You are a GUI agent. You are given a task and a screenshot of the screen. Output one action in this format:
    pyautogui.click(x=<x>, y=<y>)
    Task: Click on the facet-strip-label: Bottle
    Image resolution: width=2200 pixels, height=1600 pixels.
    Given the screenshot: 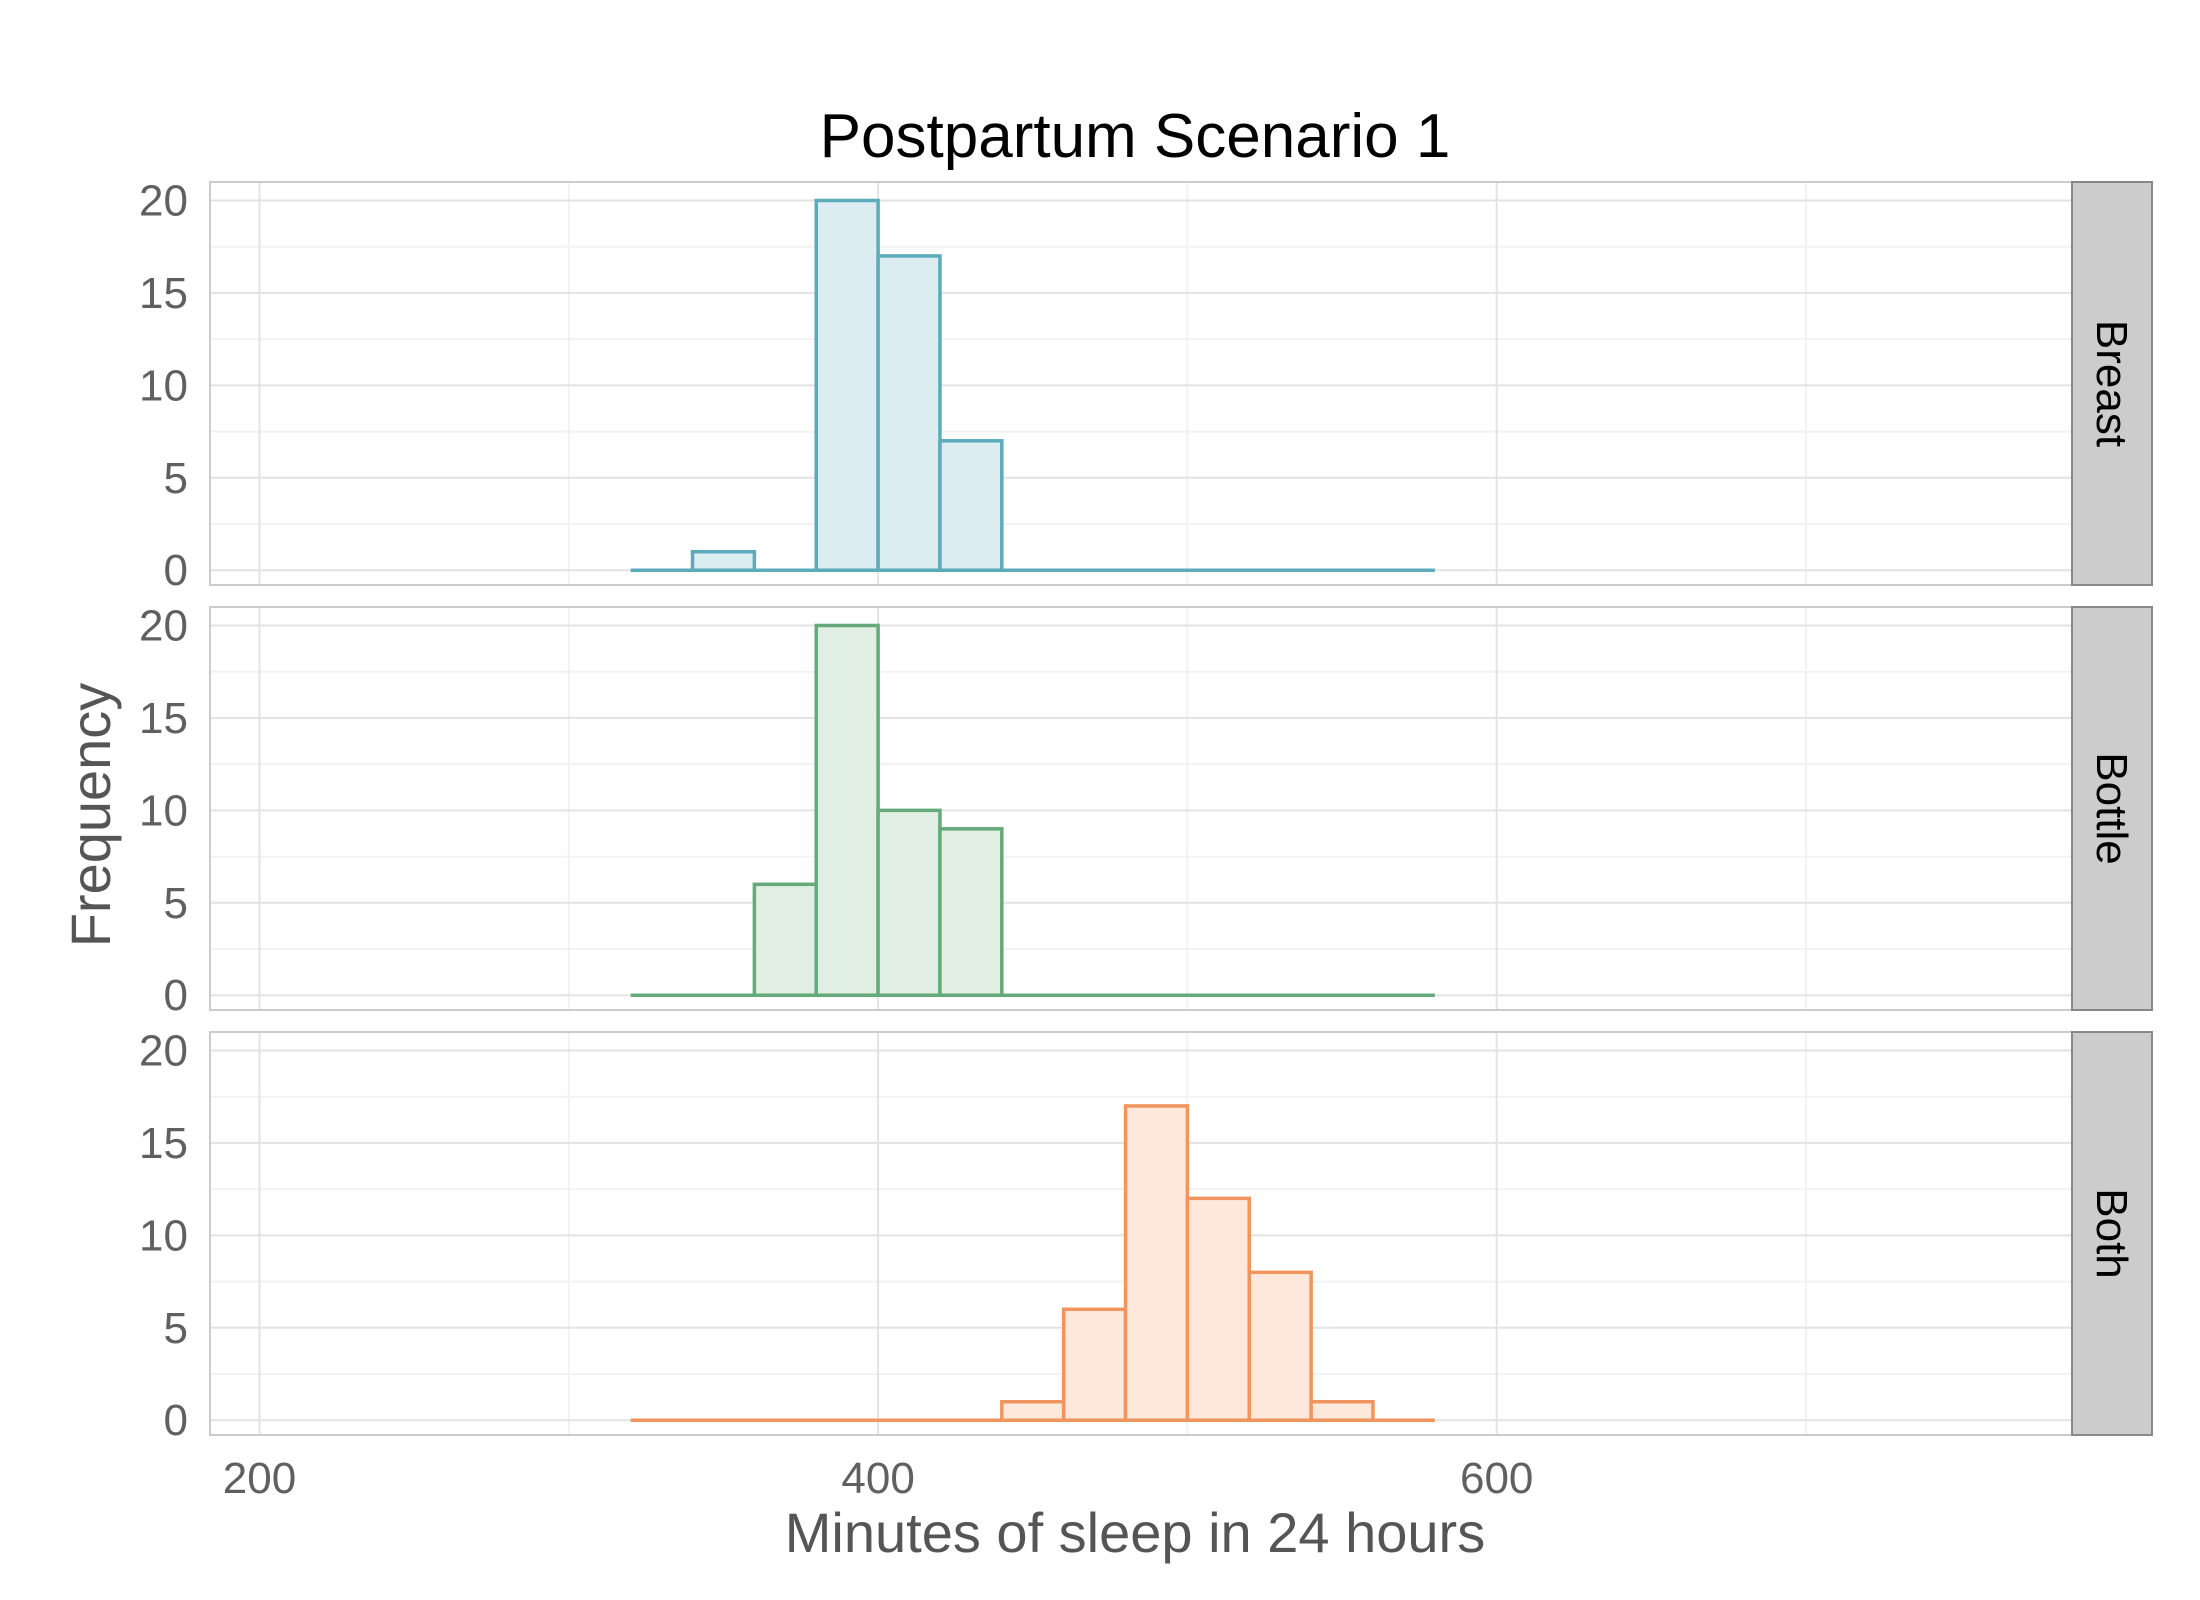 What is the action you would take?
    pyautogui.click(x=2111, y=808)
    